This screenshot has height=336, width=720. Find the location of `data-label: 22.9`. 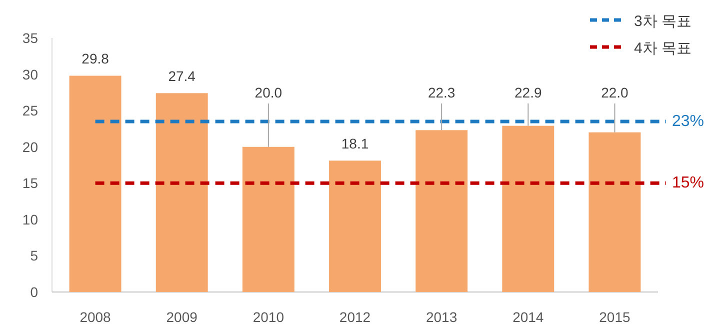

data-label: 22.9 is located at coordinates (528, 92).